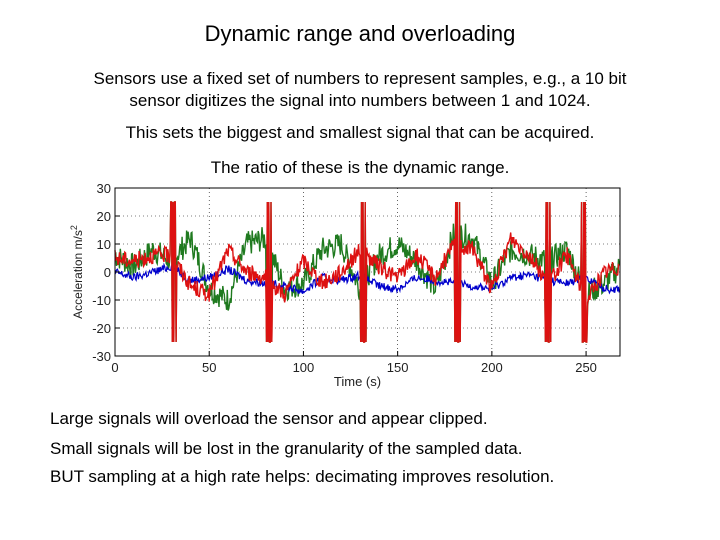  I want to click on x-tick-label: 200, so click(492, 367).